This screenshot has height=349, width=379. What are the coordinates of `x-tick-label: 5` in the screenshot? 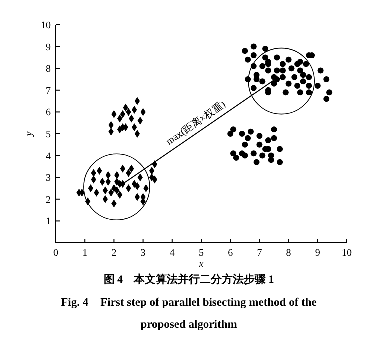 It's located at (201, 253).